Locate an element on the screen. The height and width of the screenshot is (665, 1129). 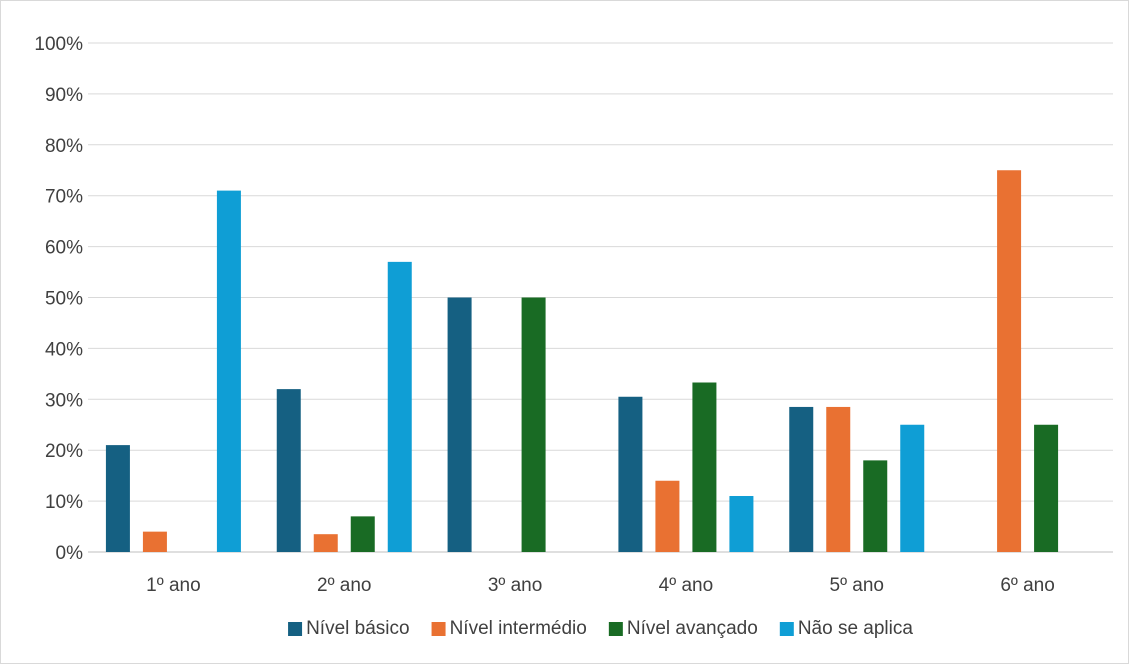
y-tick-label: 60% is located at coordinates (64, 248).